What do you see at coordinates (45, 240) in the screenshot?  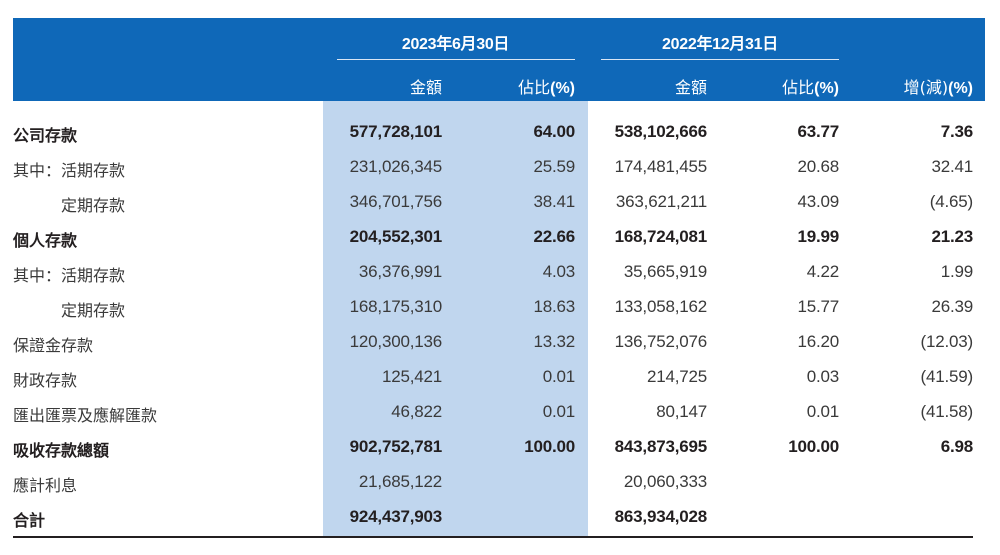 I see `row-label: 個人存款` at bounding box center [45, 240].